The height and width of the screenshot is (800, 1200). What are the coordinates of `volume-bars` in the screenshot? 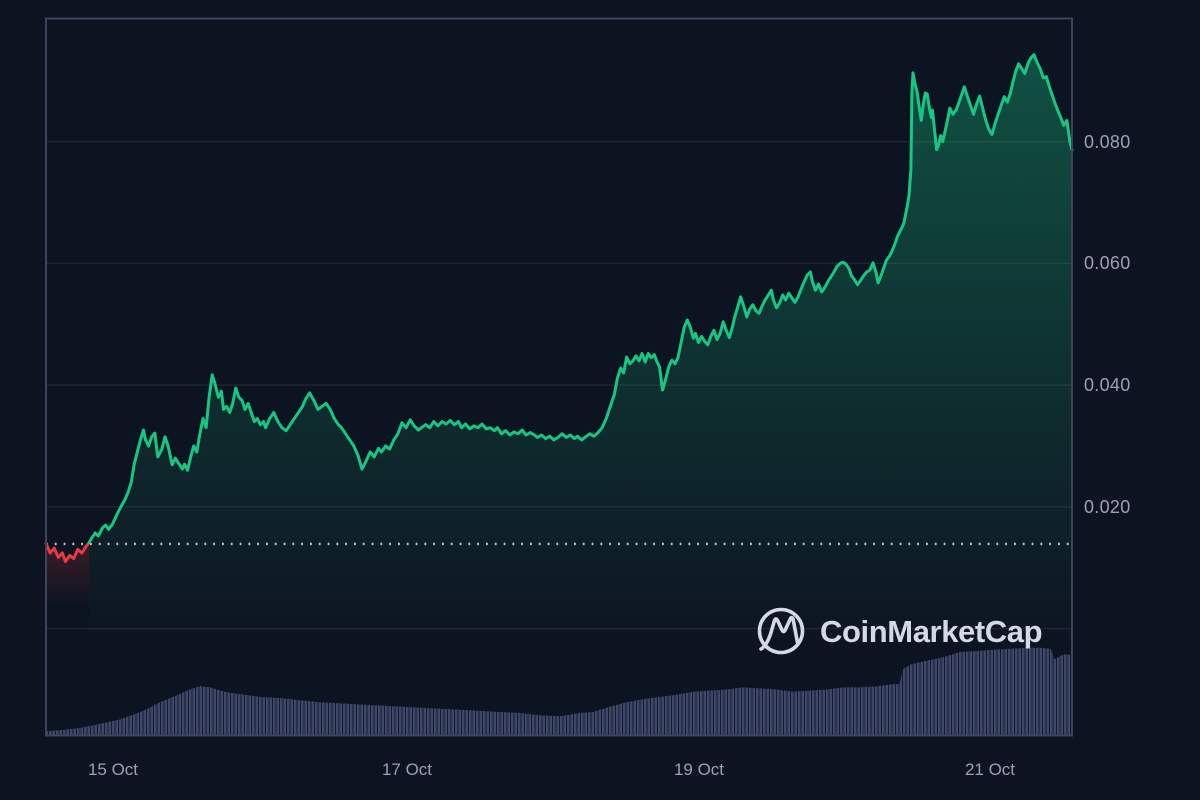 It's located at (559, 691).